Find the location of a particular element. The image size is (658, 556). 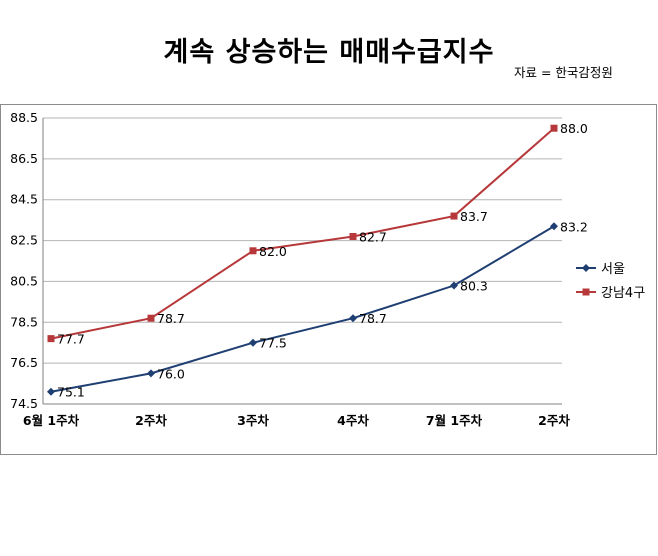

y-tick-label: 84.5 is located at coordinates (24, 199).